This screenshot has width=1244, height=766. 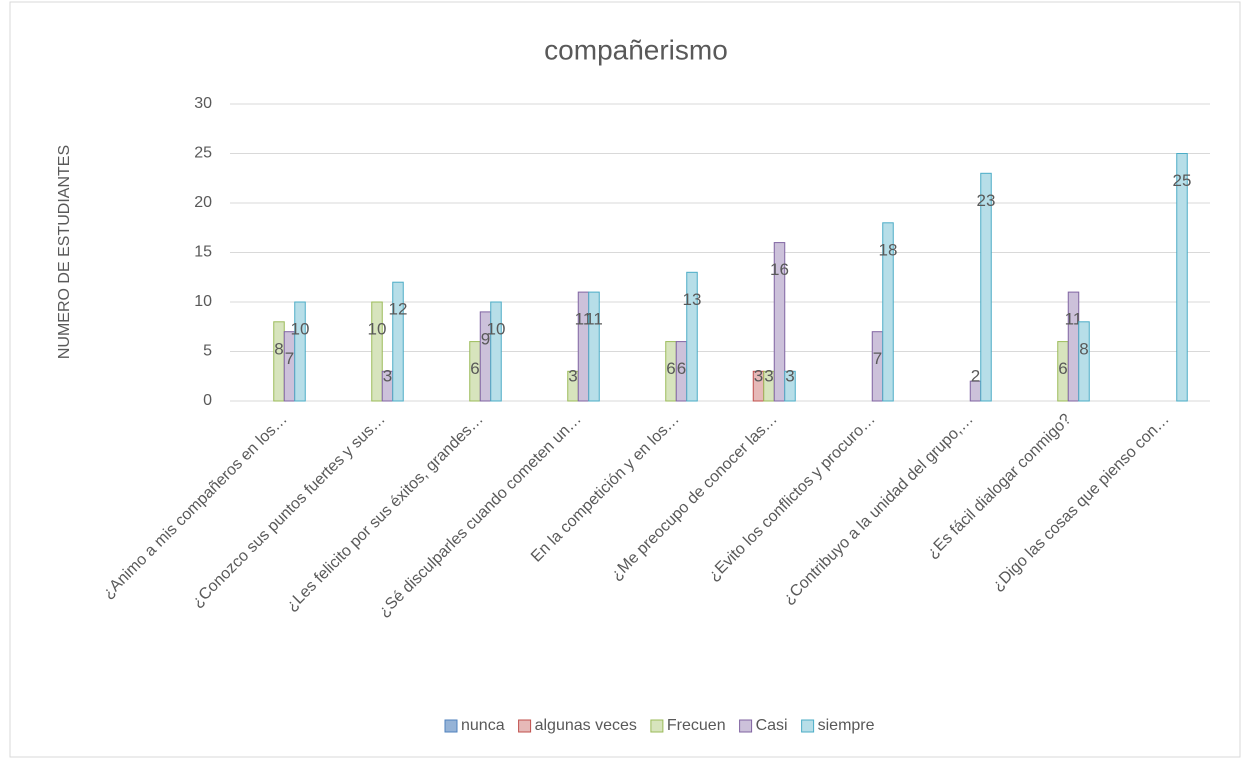 I want to click on legend-label: Casi, so click(x=772, y=725).